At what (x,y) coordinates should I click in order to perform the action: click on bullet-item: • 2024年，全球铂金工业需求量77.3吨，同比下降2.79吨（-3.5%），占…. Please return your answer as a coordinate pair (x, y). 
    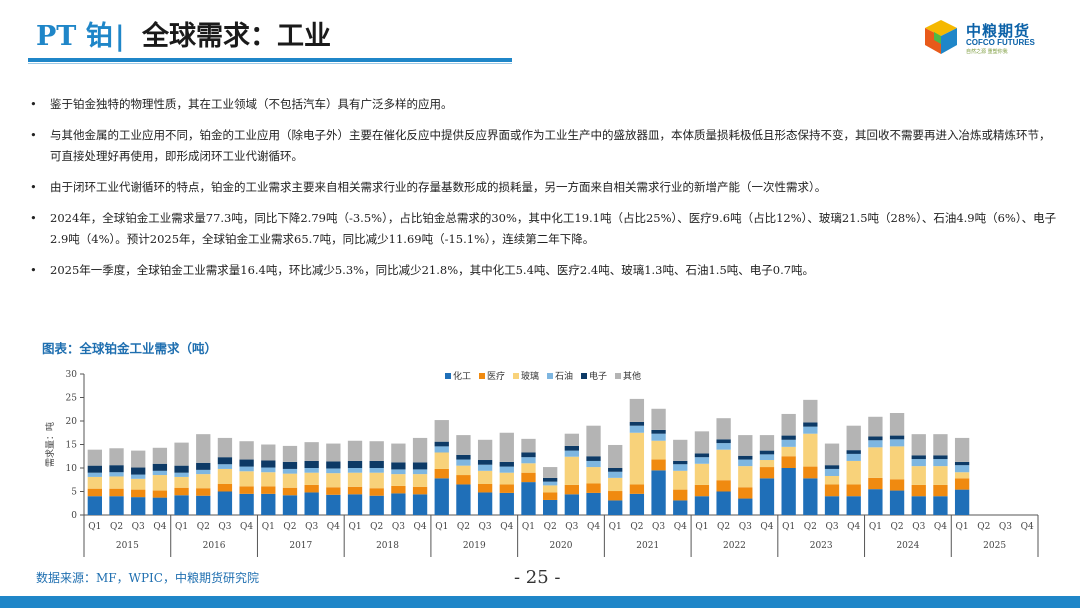
    Looking at the image, I should click on (543, 229).